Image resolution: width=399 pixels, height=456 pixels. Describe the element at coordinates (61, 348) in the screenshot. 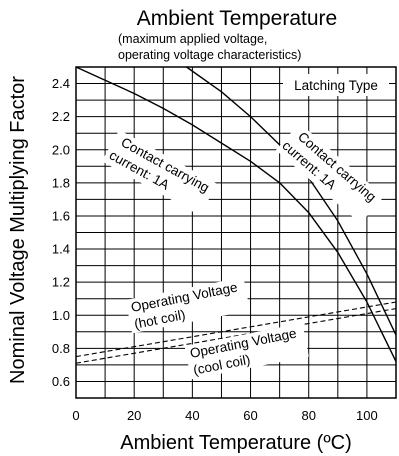

I see `y-tick-label: 0.8` at that location.